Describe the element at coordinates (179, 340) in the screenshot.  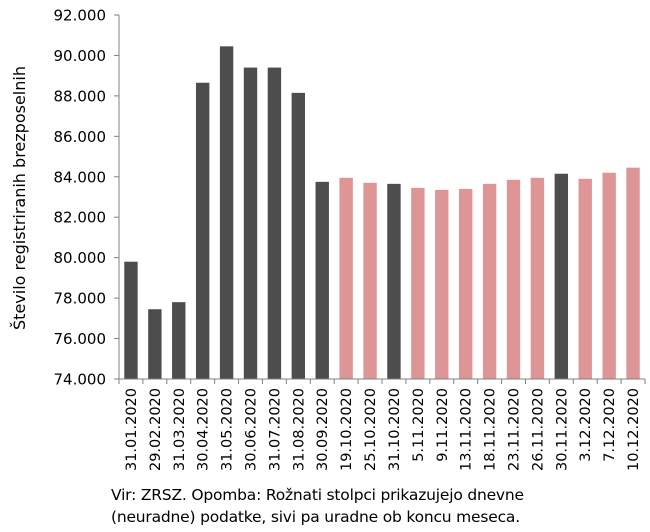
I see `bar-31.03.2020` at that location.